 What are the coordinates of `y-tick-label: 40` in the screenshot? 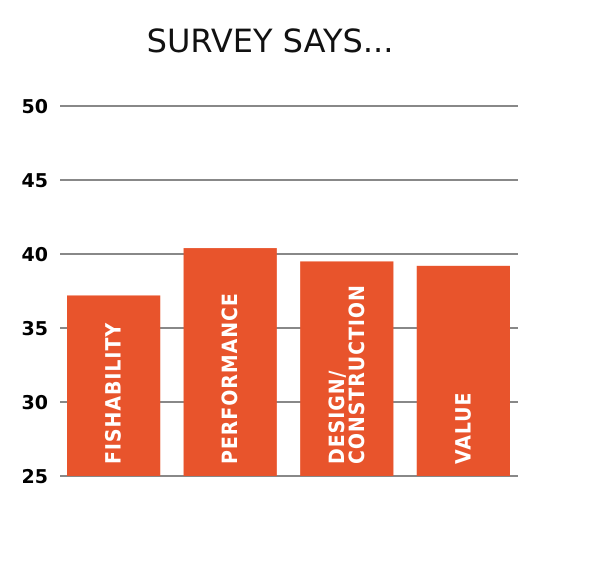 It's located at (35, 255).